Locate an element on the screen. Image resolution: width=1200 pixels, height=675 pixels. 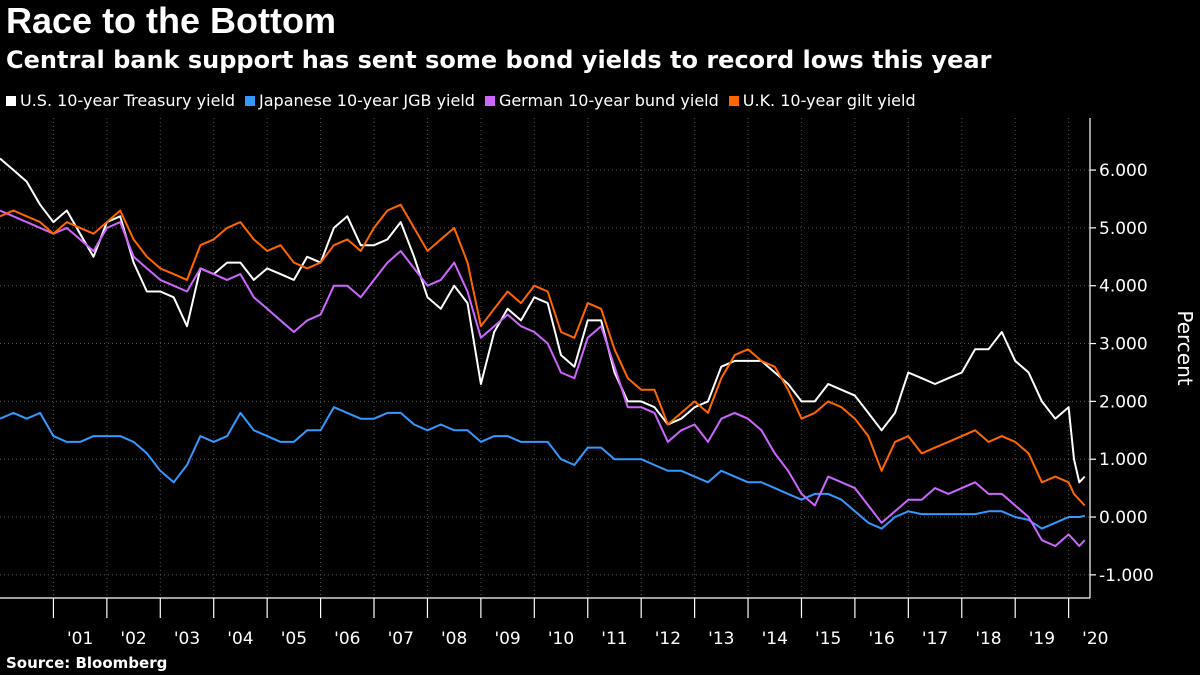
x-tick-label: '02 is located at coordinates (133, 639).